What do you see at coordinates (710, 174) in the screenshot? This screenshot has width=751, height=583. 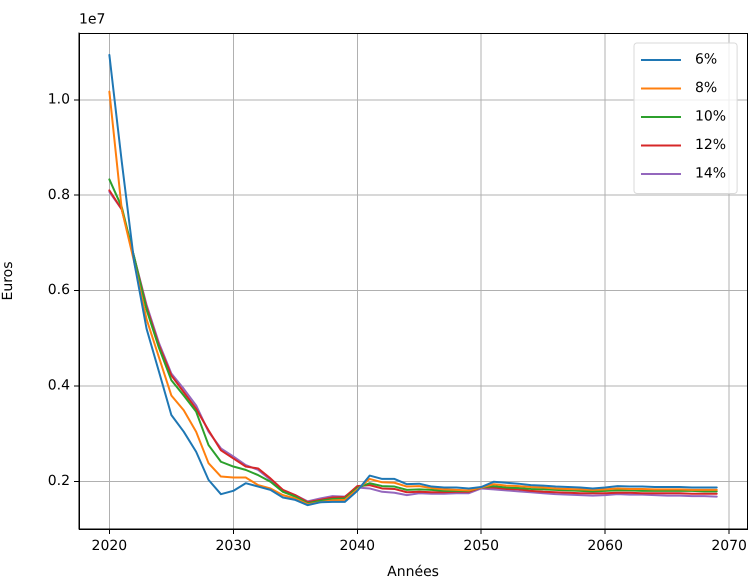 I see `legend-label: 14%` at bounding box center [710, 174].